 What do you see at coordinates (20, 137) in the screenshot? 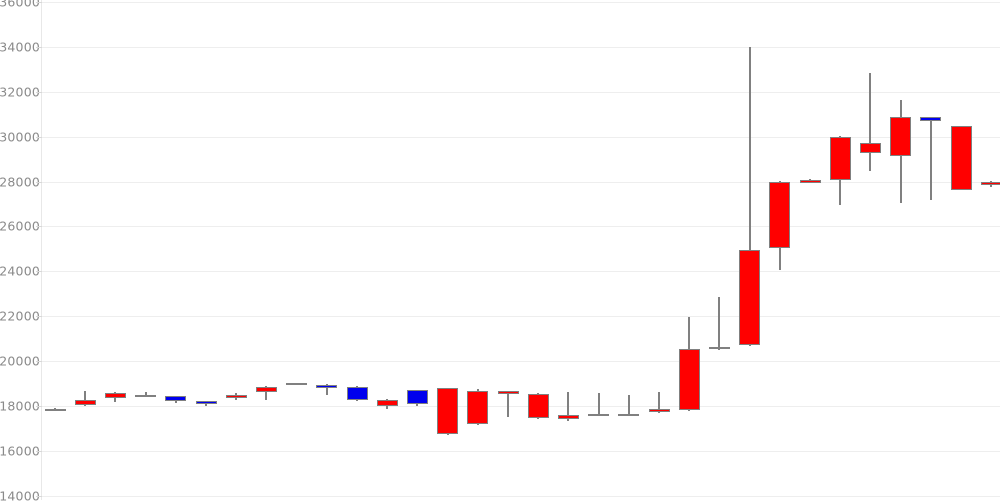
I see `y-axis-tick-label: 30000` at bounding box center [20, 137].